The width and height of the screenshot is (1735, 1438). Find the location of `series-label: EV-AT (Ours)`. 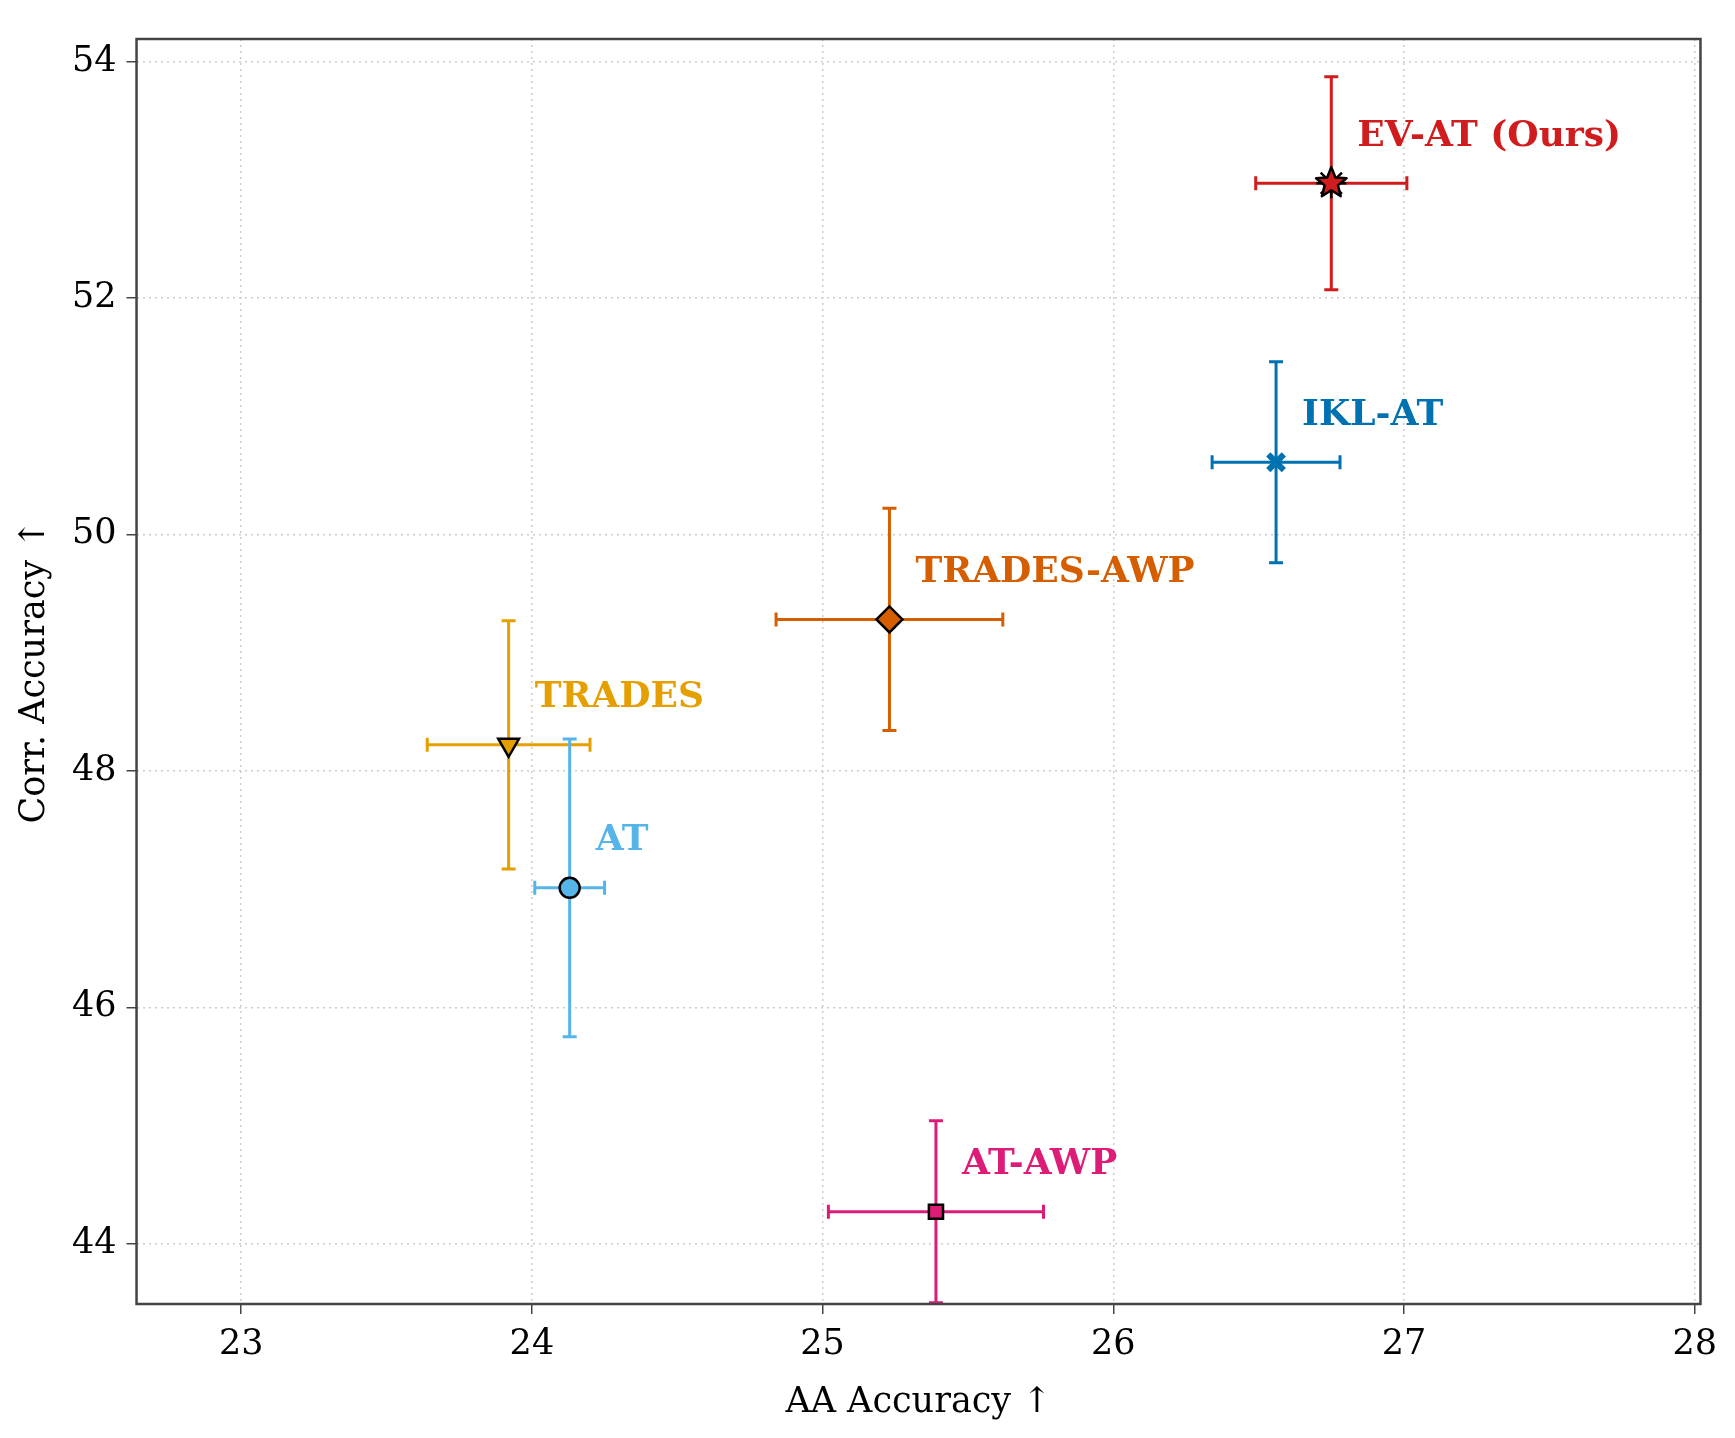

series-label: EV-AT (Ours) is located at coordinates (1489, 132).